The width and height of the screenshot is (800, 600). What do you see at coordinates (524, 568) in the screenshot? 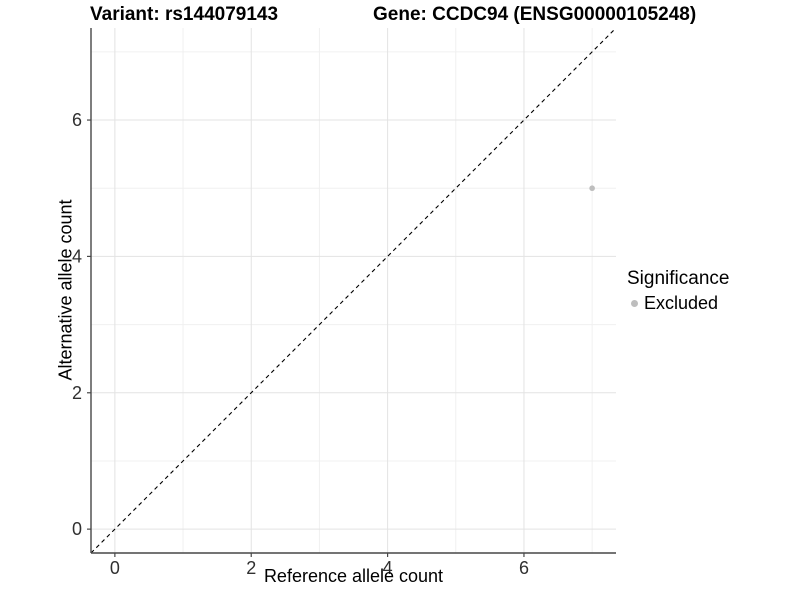
I see `x-tick-label: 6` at bounding box center [524, 568].